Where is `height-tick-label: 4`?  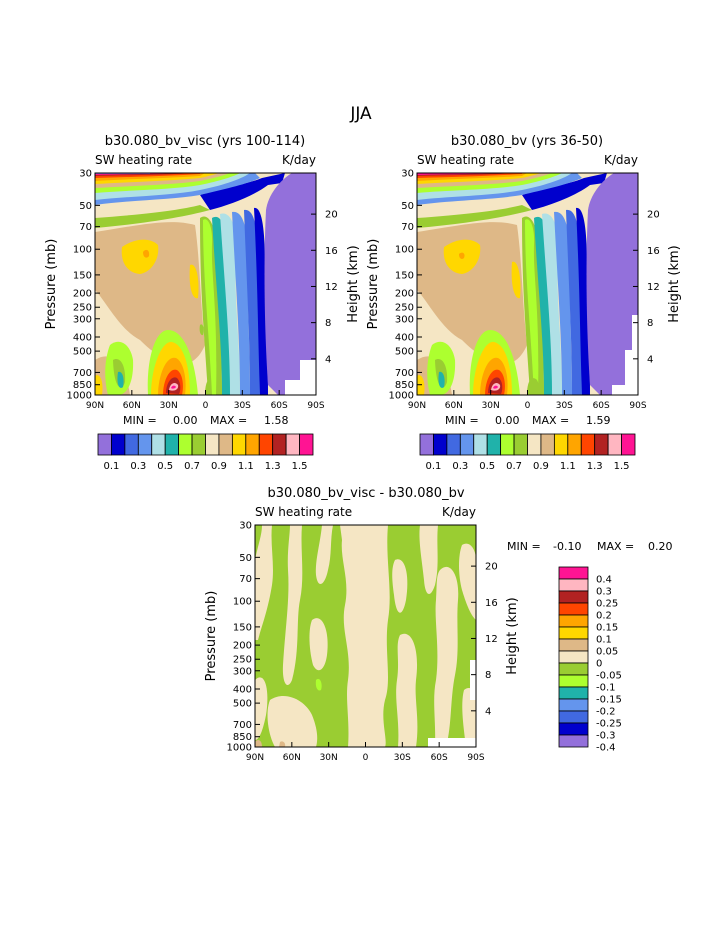 height-tick-label: 4 is located at coordinates (650, 359).